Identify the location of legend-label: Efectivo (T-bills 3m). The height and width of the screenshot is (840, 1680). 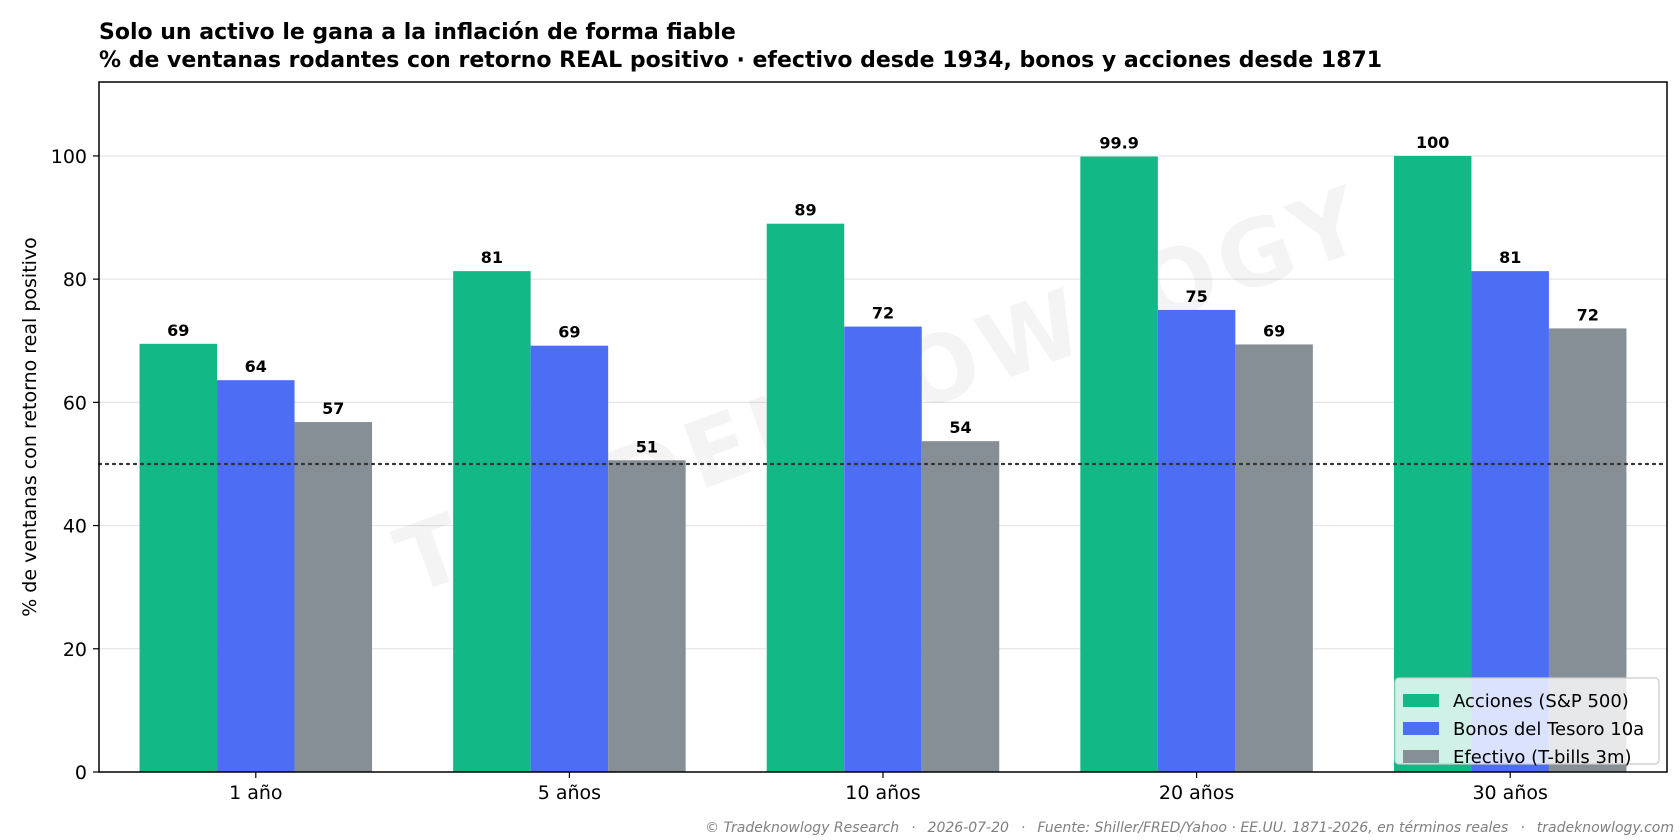
(1542, 757).